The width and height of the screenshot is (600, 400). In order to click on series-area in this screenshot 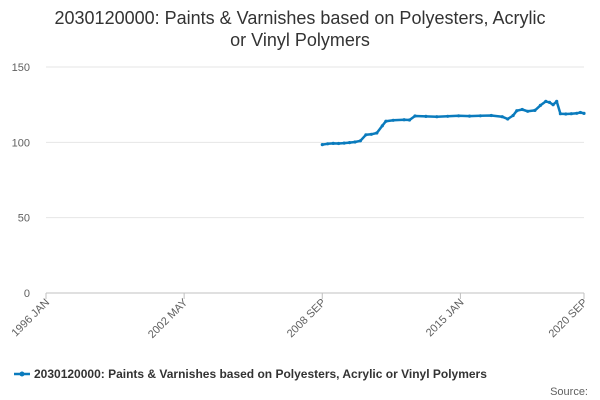, I will do `click(453, 123)`.